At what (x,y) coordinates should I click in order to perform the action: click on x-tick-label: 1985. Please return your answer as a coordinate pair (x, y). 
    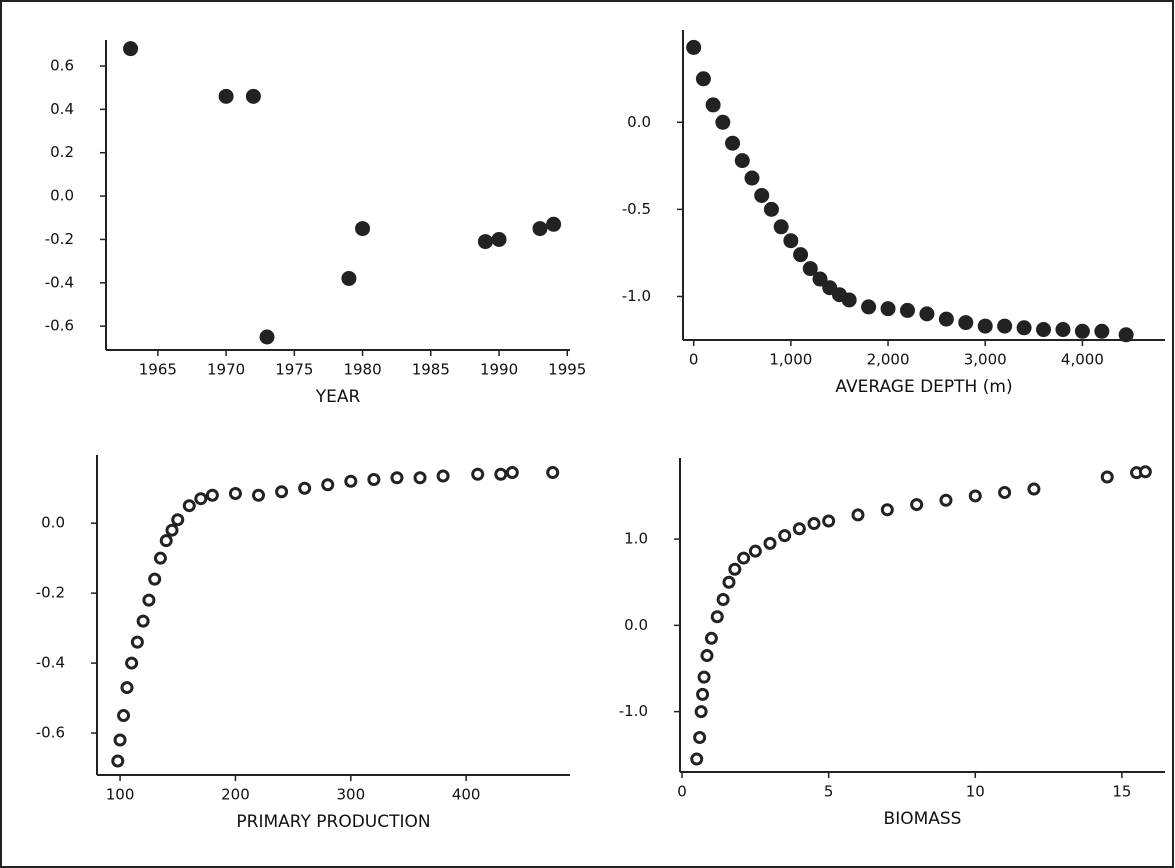
    Looking at the image, I should click on (431, 370).